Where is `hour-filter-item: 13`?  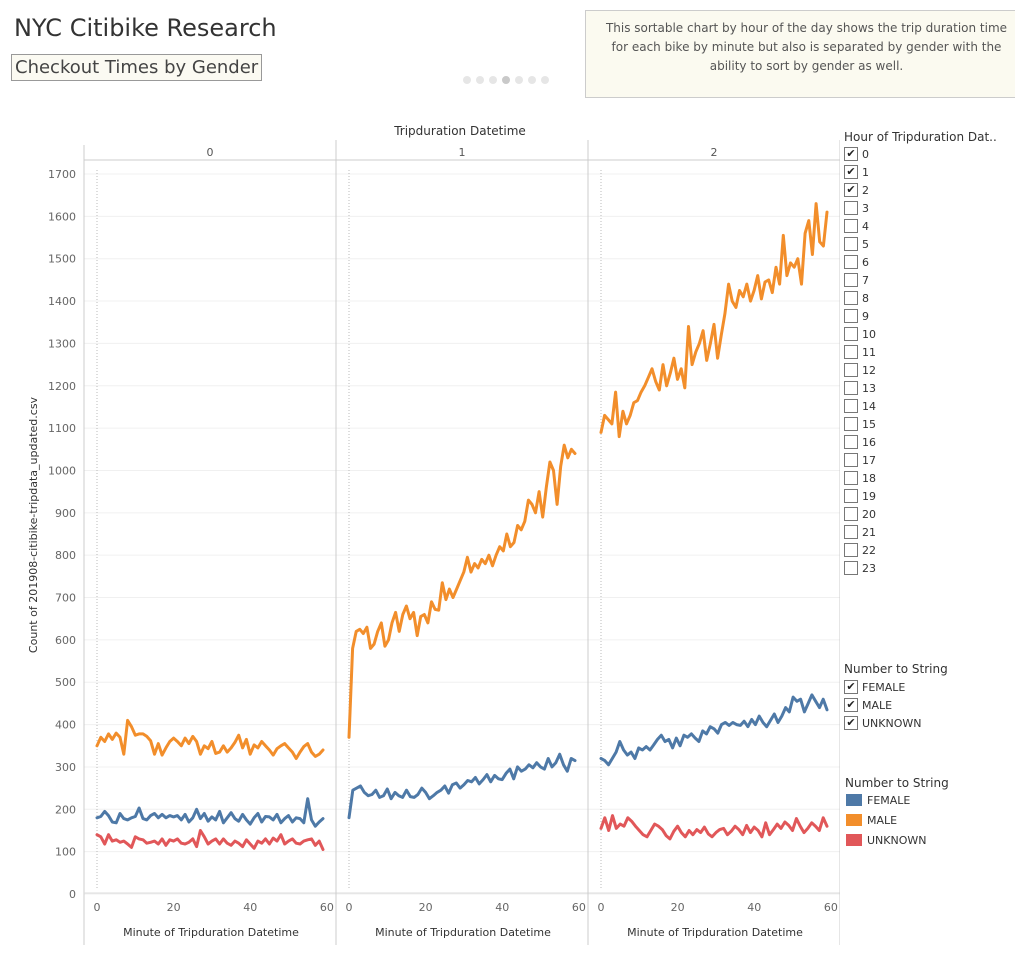
hour-filter-item: 13 is located at coordinates (860, 388).